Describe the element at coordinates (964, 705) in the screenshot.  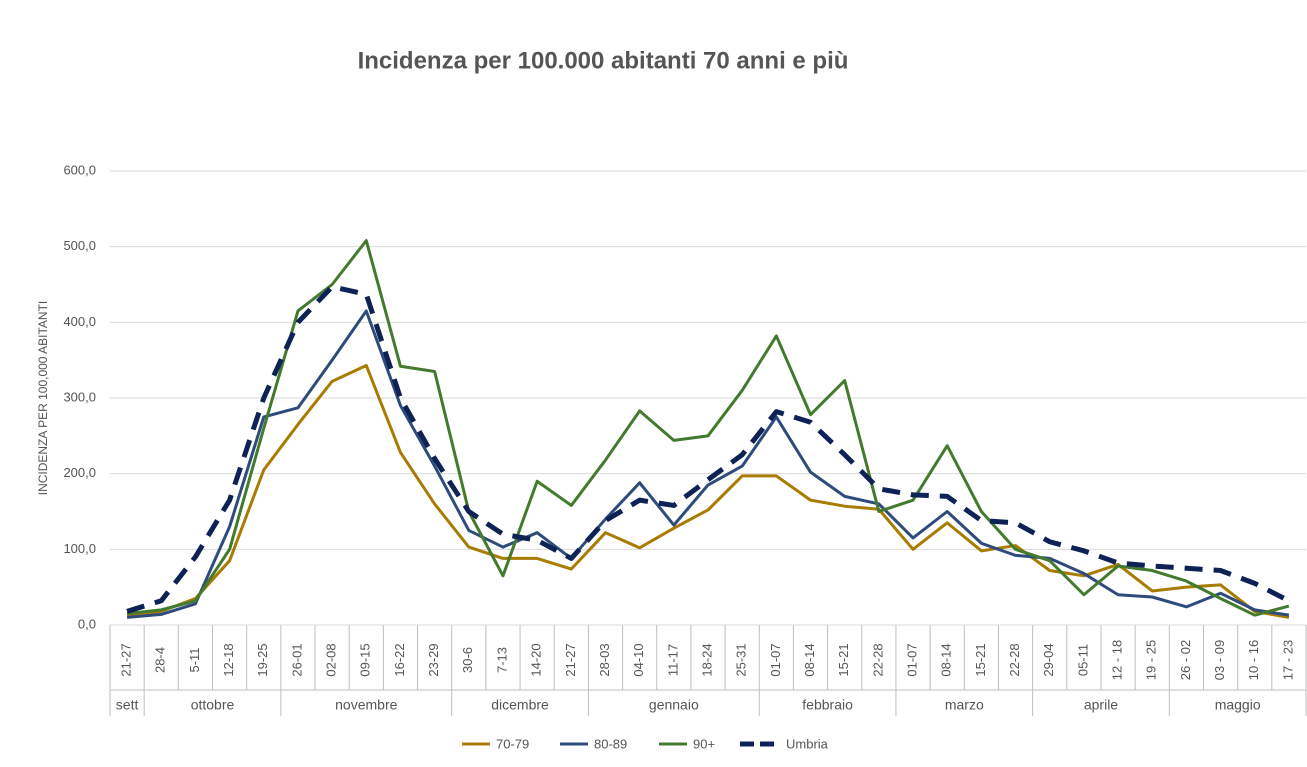
I see `group-label: marzo` at that location.